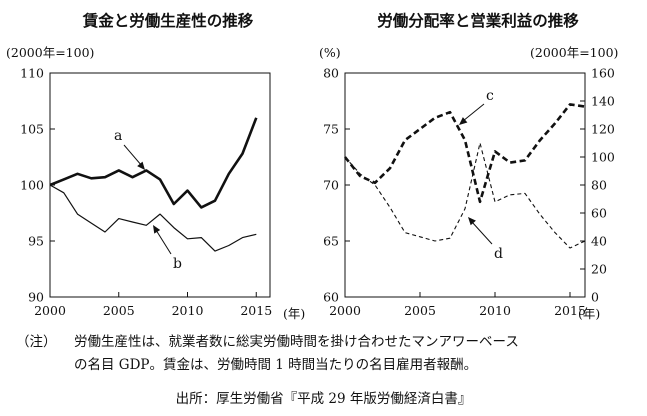 This screenshot has height=416, width=647. I want to click on left-y-tick-label: 60, so click(331, 297).